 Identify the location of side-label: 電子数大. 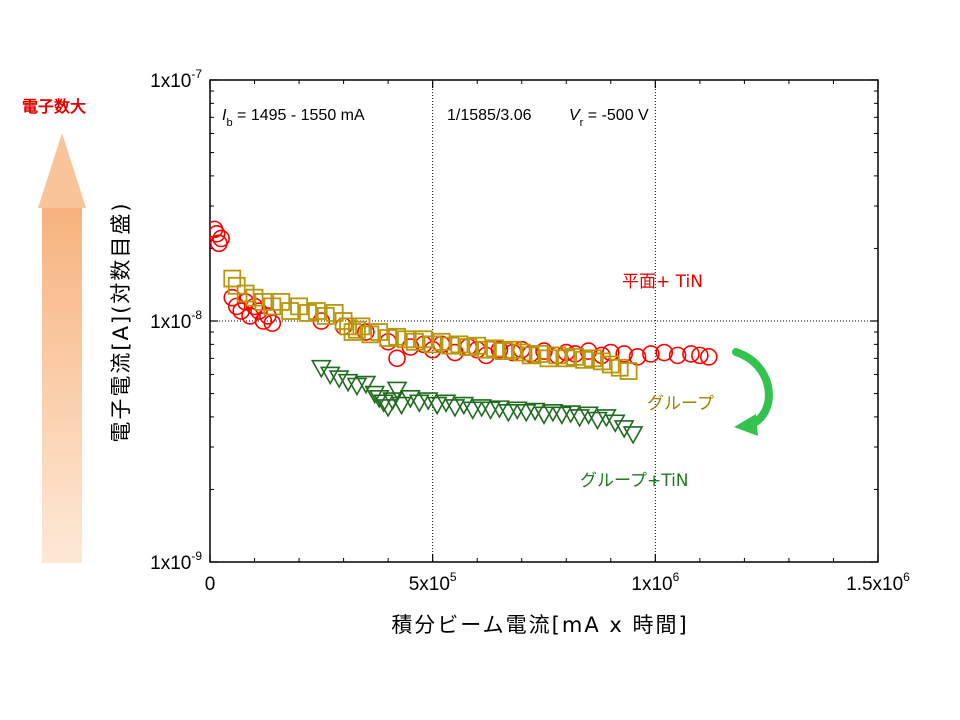
(54, 106).